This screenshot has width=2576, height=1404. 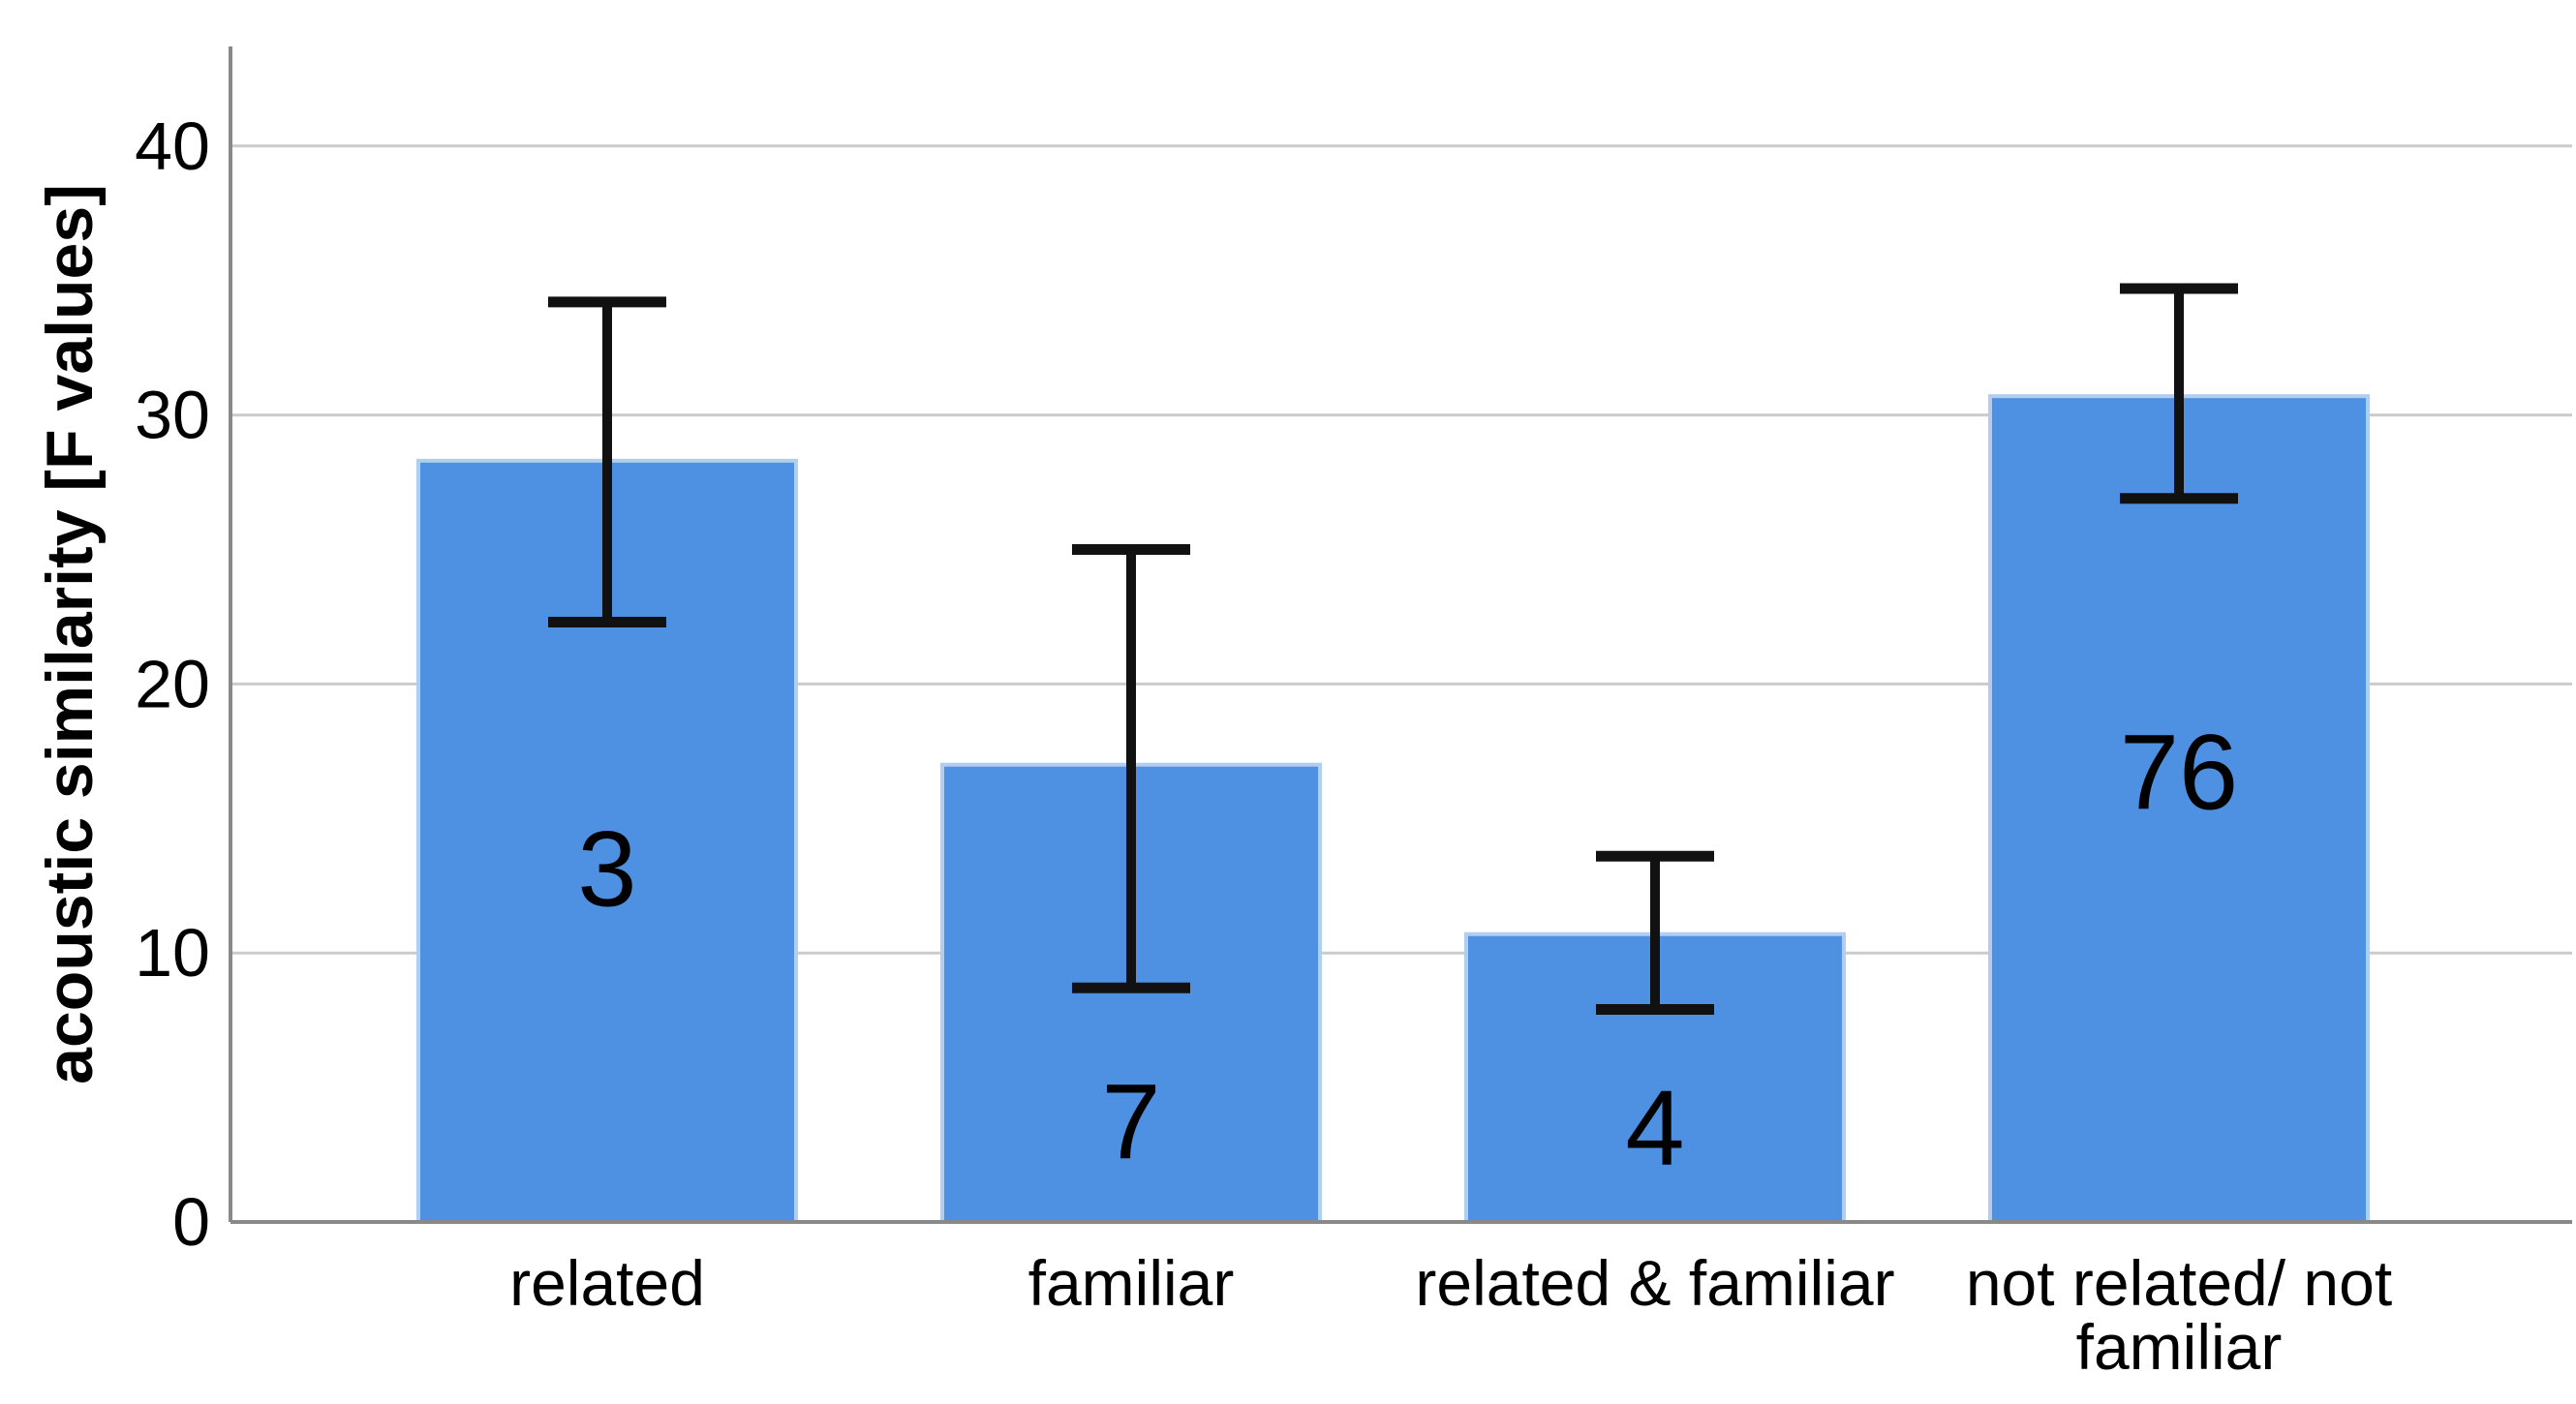 What do you see at coordinates (172, 683) in the screenshot?
I see `y-tick-label-20: 20` at bounding box center [172, 683].